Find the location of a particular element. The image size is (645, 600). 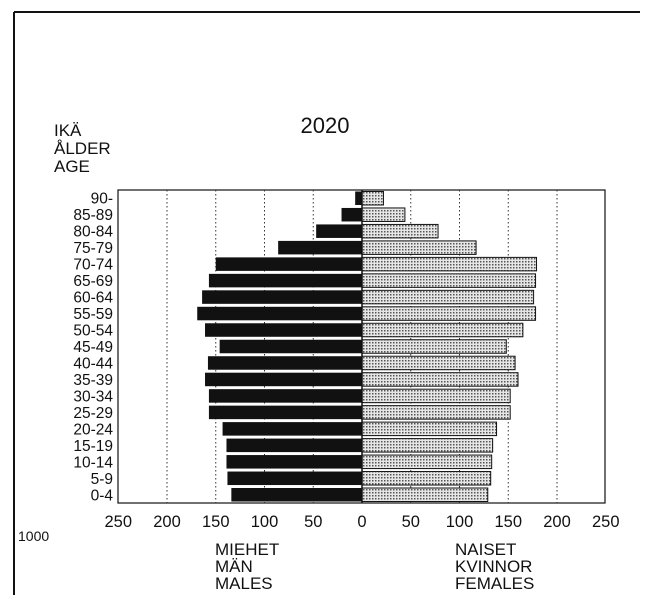

males-label-line-2: MÄN is located at coordinates (234, 566).